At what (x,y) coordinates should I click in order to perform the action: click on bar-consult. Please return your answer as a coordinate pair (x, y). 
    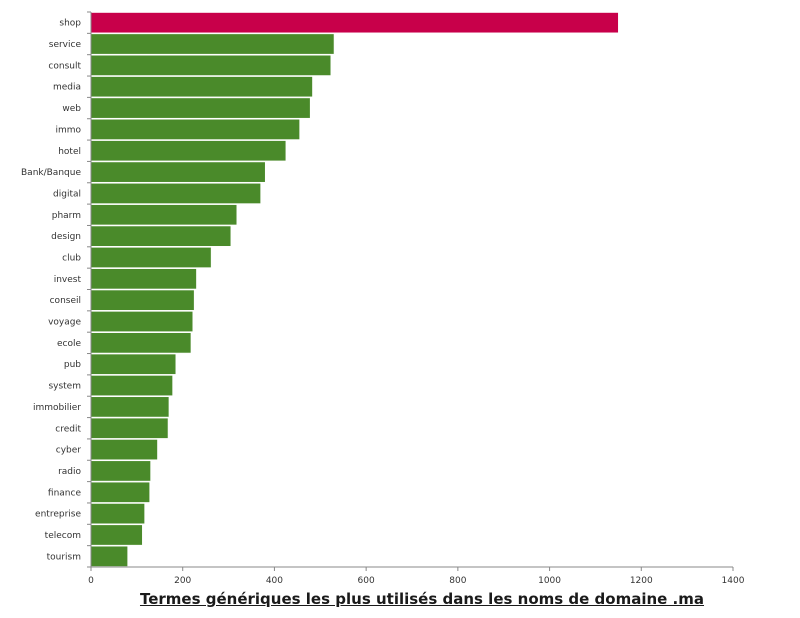
    Looking at the image, I should click on (211, 65).